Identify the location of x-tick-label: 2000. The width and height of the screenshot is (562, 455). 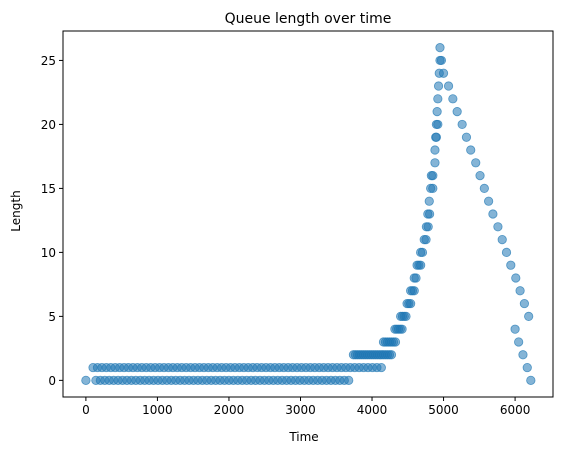
(229, 410).